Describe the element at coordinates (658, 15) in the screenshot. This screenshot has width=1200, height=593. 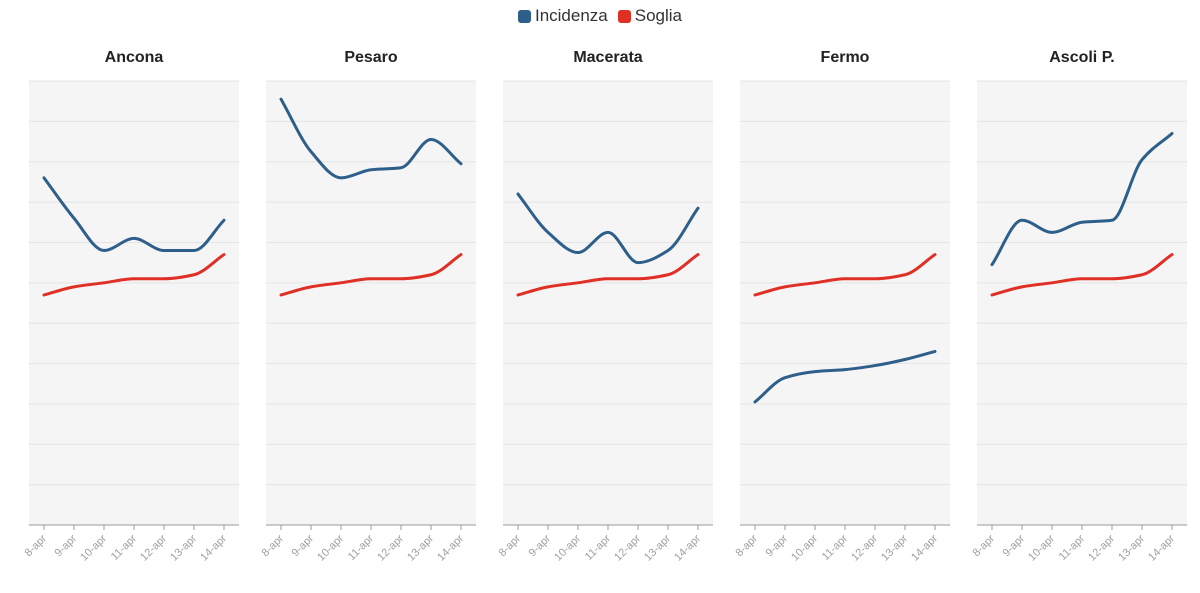
I see `legend-label-soglia: Soglia` at that location.